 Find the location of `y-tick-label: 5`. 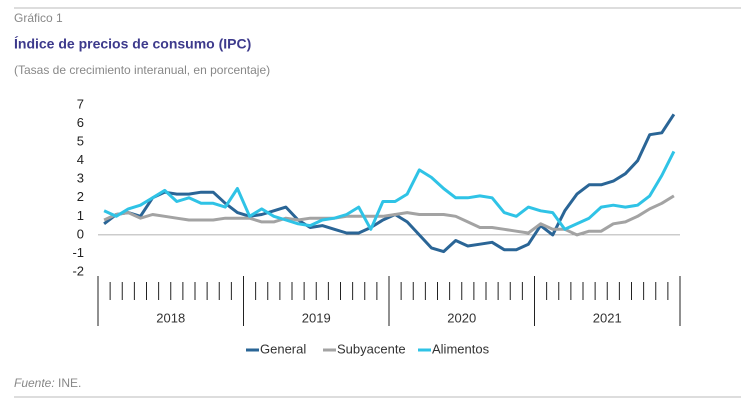

y-tick-label: 5 is located at coordinates (80, 141).